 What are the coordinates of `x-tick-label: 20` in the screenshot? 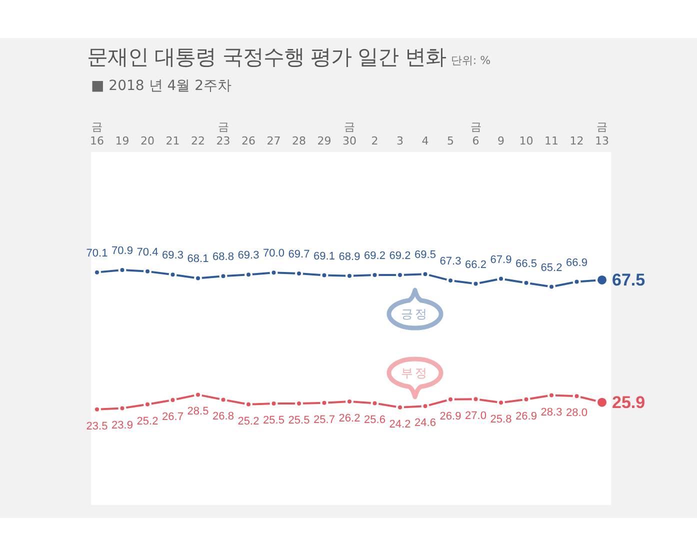 It's located at (147, 141).